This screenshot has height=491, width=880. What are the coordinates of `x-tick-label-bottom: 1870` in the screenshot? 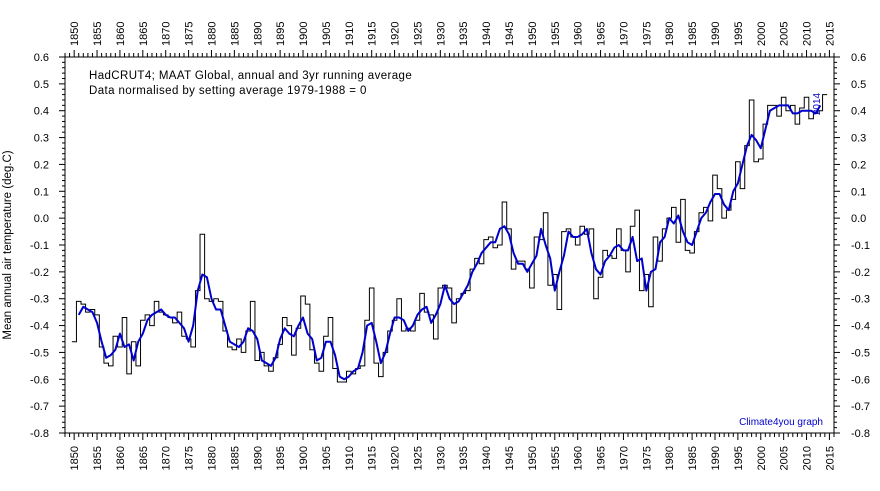 It's located at (167, 458).